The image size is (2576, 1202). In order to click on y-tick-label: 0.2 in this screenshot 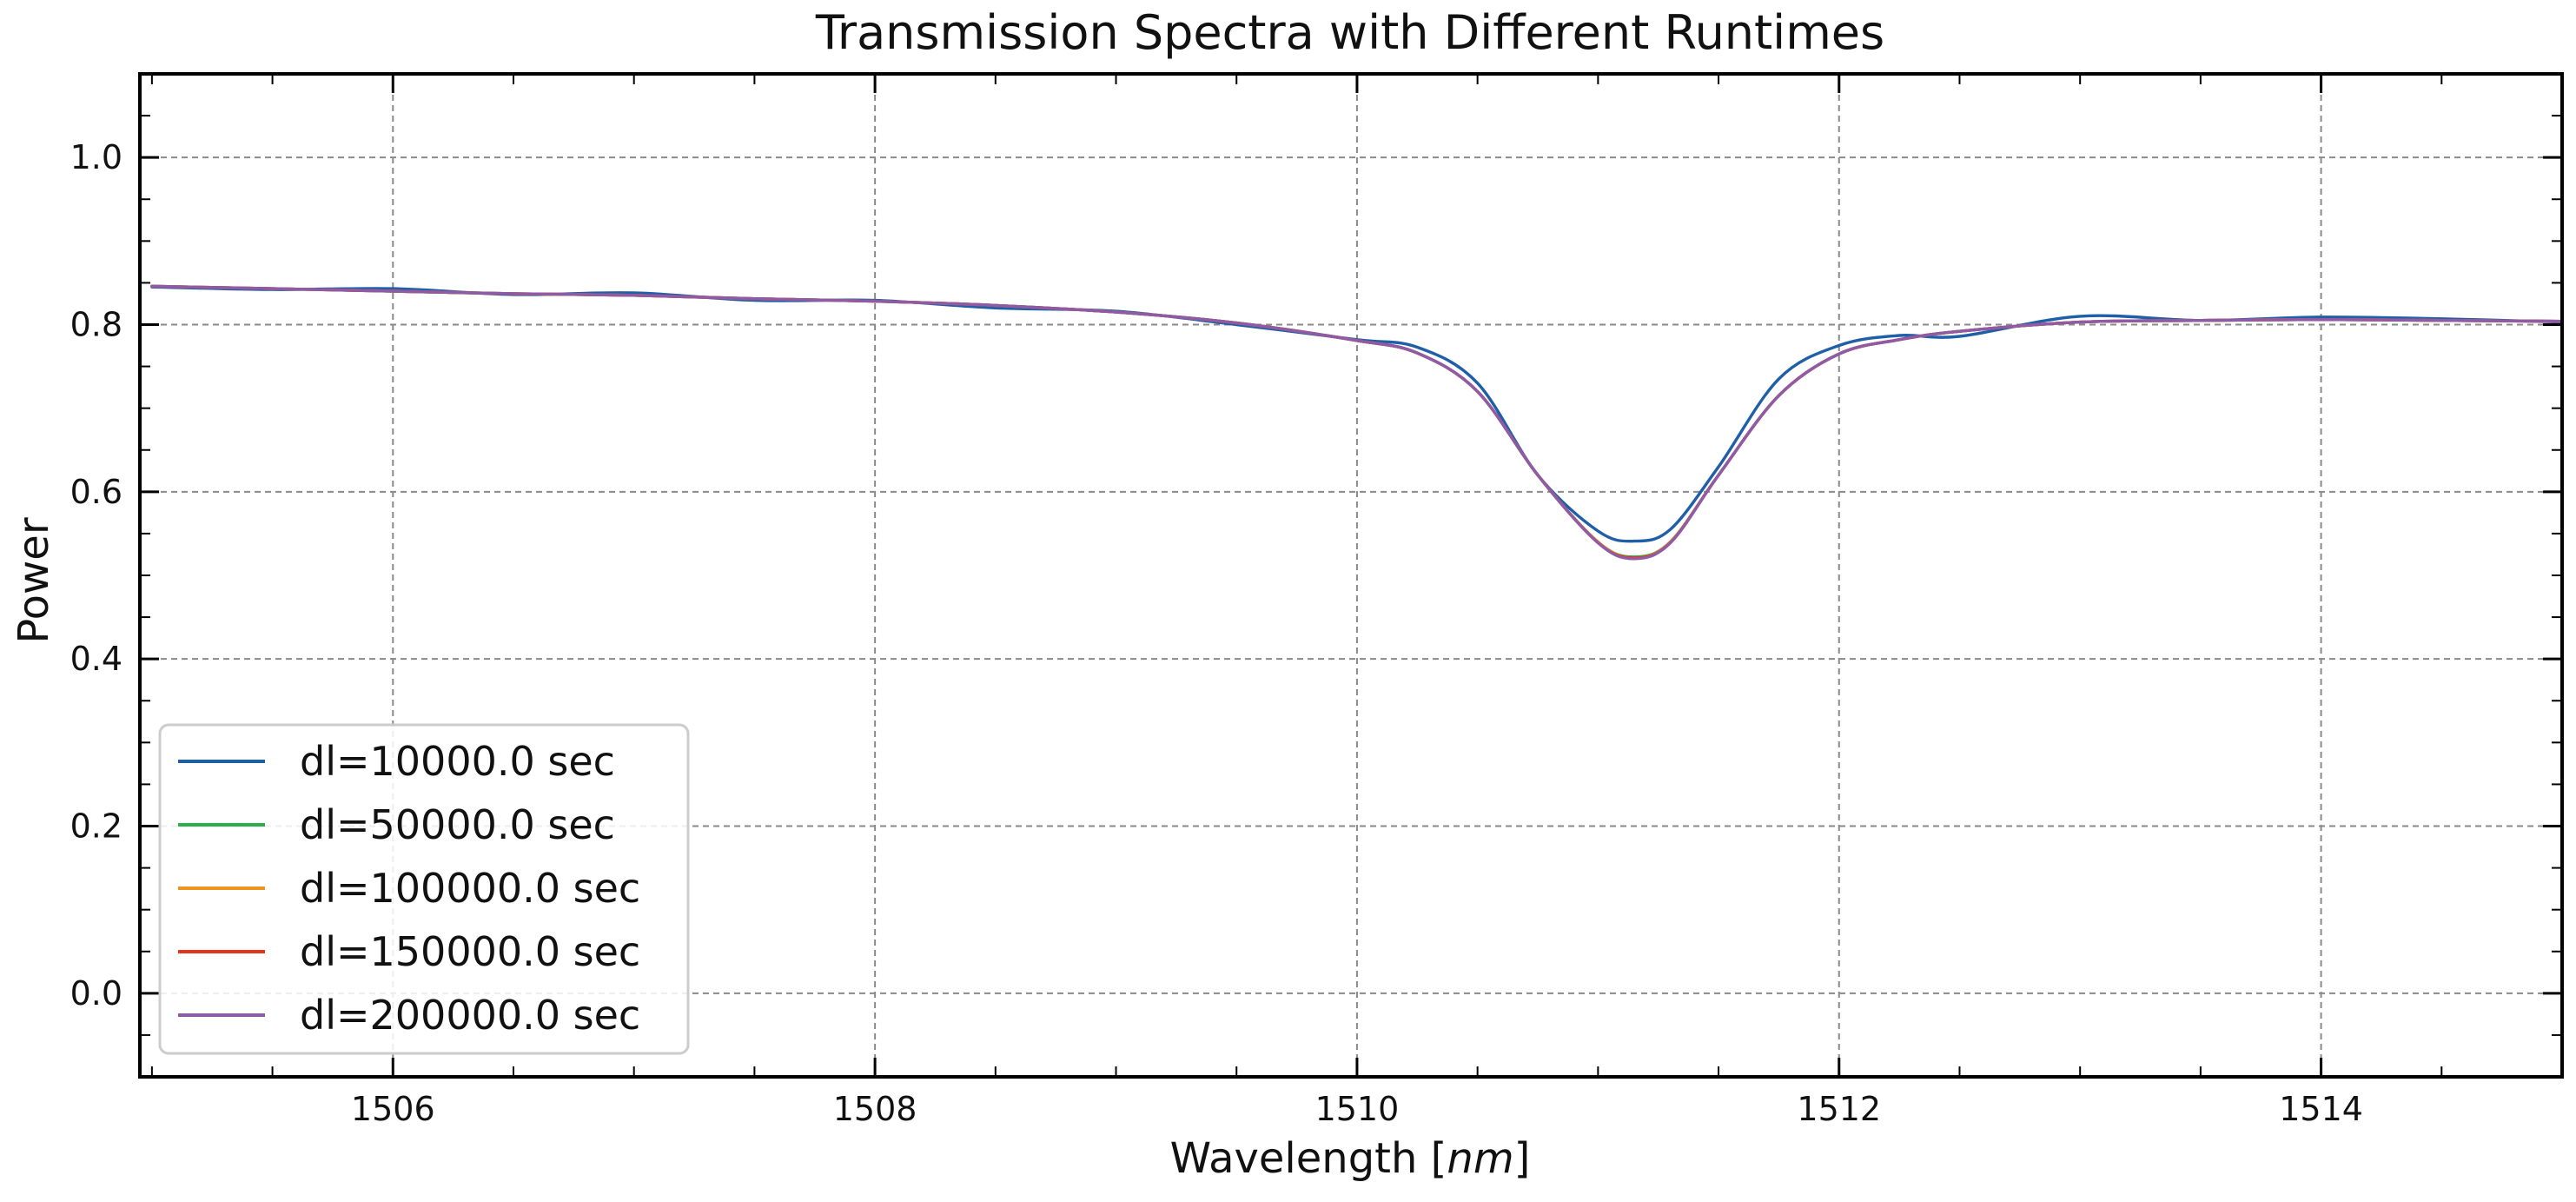, I will do `click(96, 826)`.